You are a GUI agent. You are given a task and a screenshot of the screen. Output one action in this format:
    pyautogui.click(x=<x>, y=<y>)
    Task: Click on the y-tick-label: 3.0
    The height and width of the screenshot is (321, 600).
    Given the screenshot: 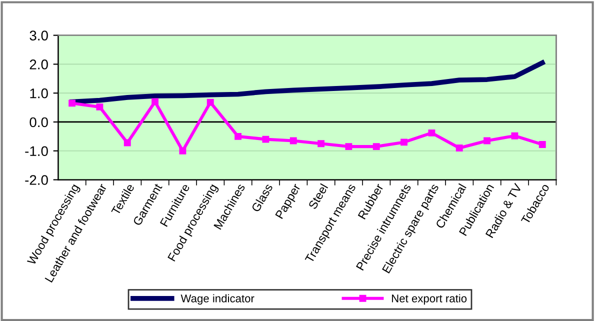 What is the action you would take?
    pyautogui.click(x=39, y=35)
    